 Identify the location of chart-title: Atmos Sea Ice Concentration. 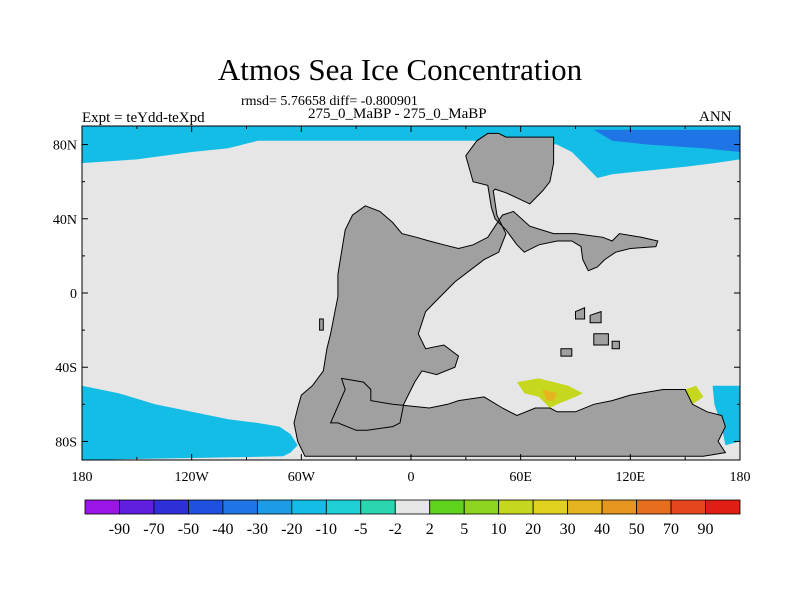
(400, 69).